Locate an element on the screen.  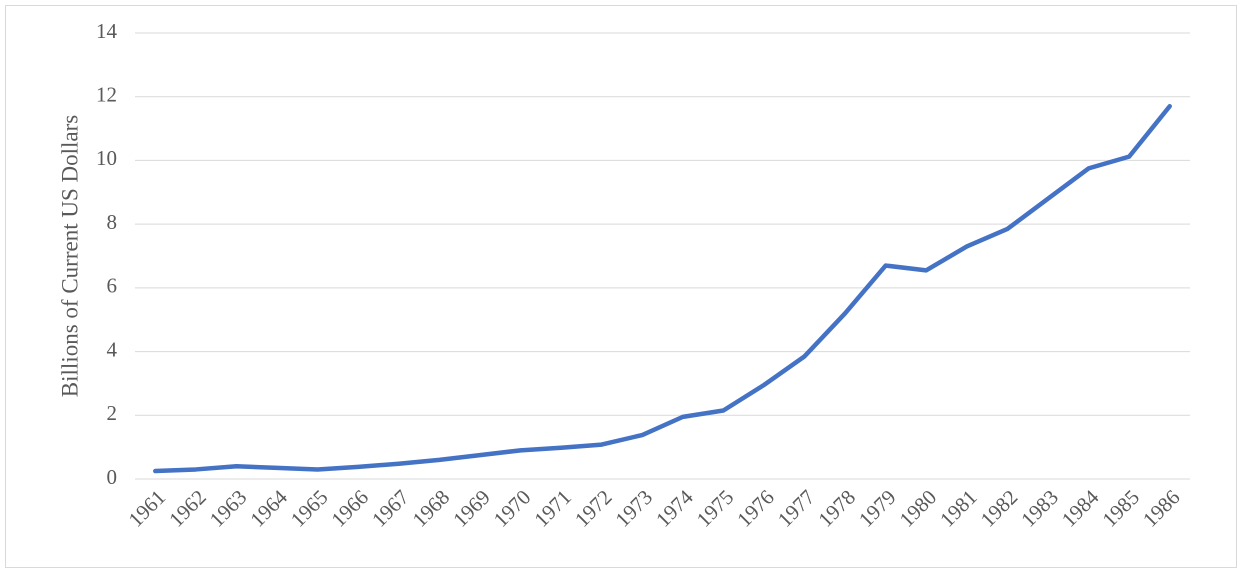
y-tick-label: 6 is located at coordinates (112, 286).